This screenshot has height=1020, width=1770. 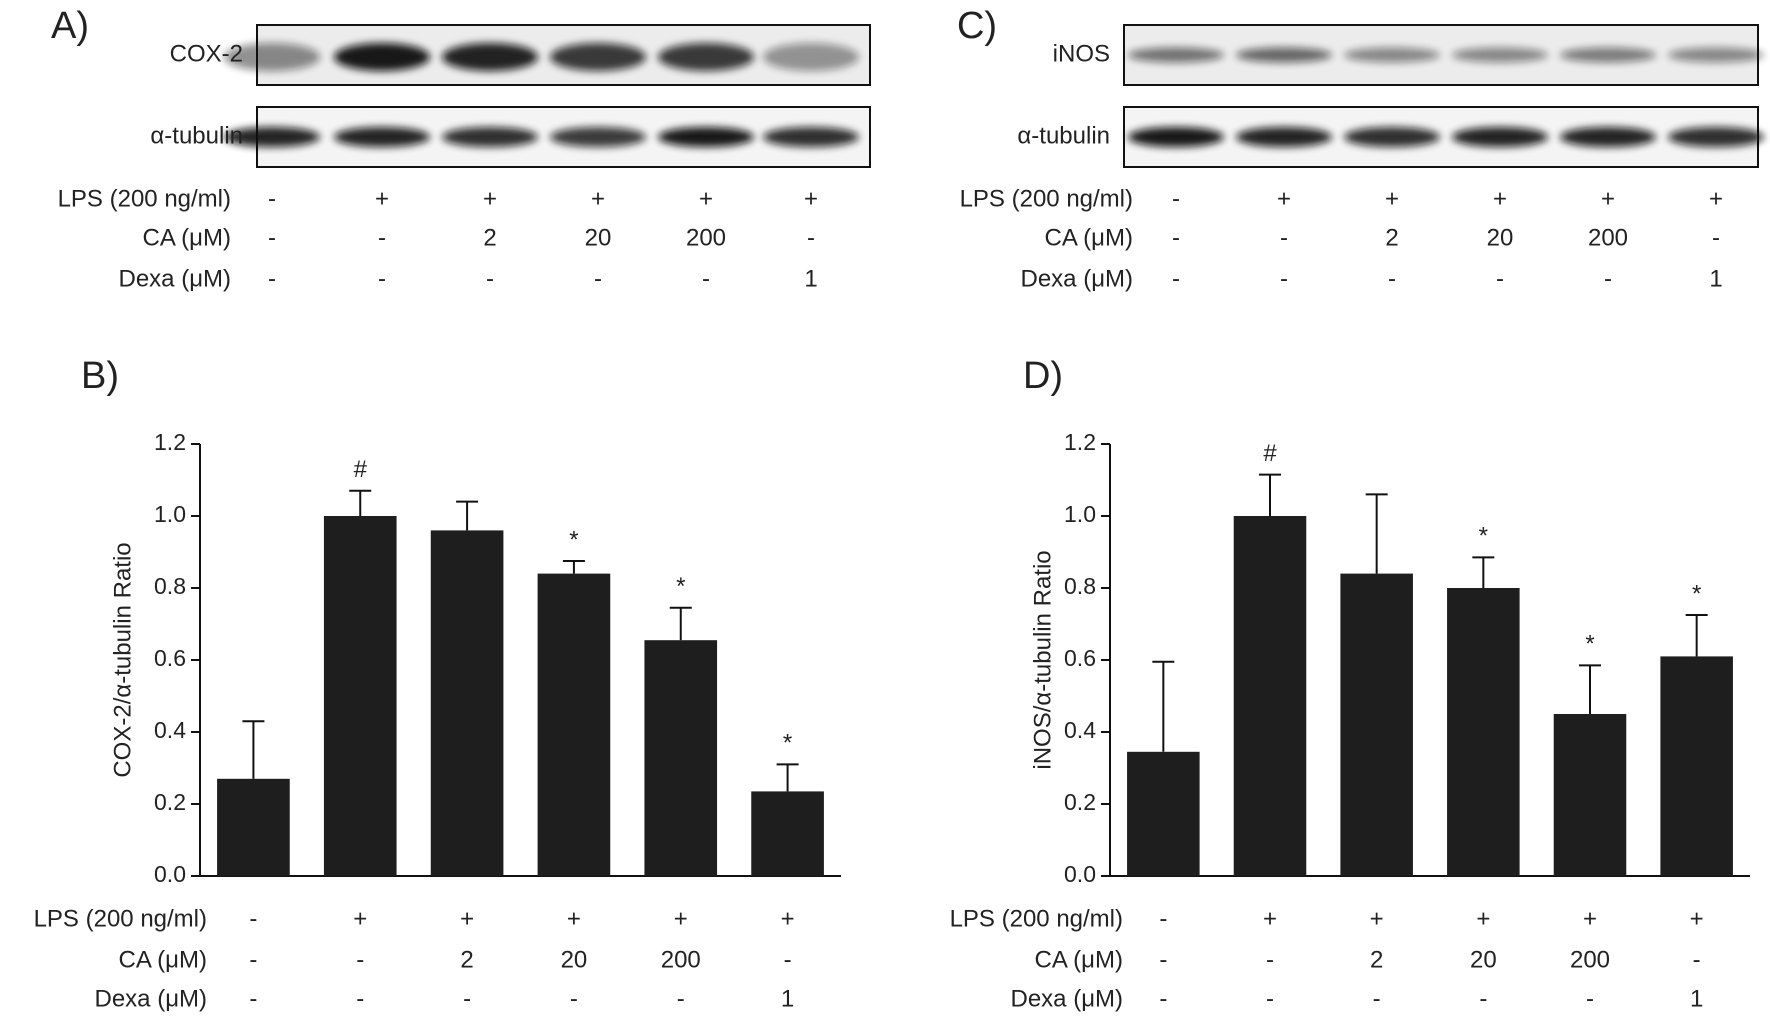 What do you see at coordinates (122, 659) in the screenshot?
I see `y-axis-label: COX-2/α-tubulin Ratio` at bounding box center [122, 659].